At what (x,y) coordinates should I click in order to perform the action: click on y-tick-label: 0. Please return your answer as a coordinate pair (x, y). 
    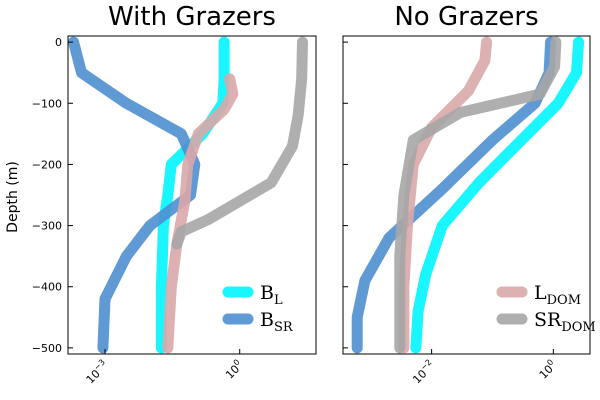
    Looking at the image, I should click on (58, 42).